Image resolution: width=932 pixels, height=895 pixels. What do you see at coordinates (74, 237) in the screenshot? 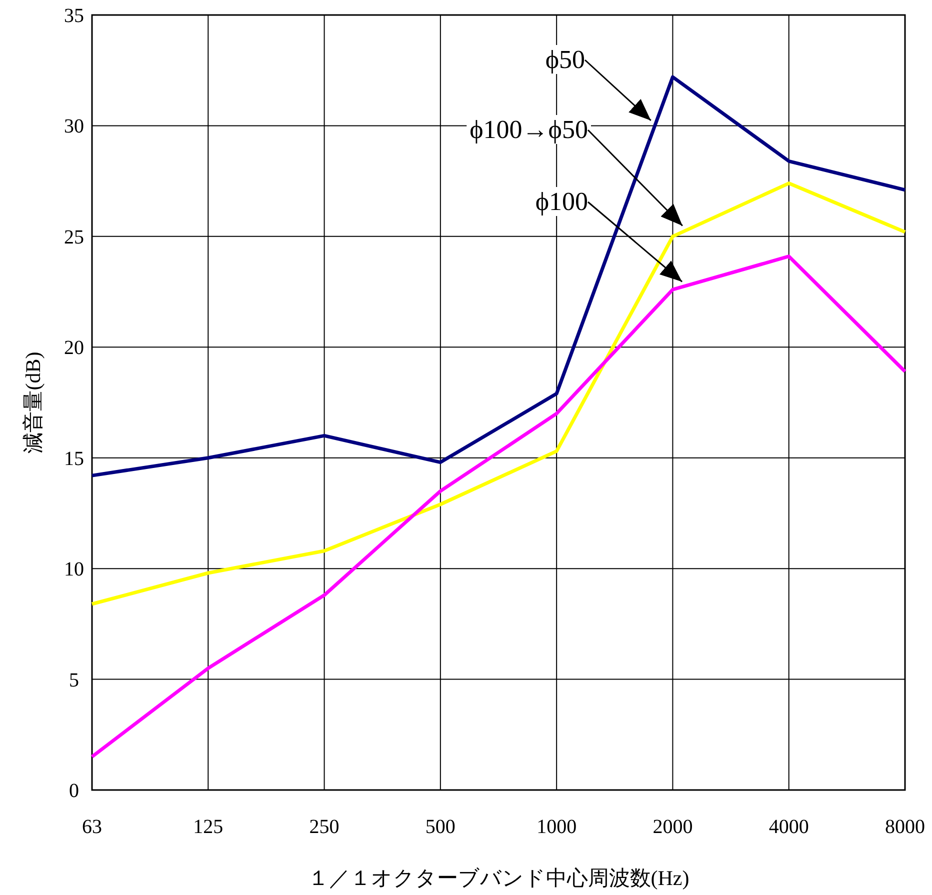
I see `y-tick-label: 25` at bounding box center [74, 237].